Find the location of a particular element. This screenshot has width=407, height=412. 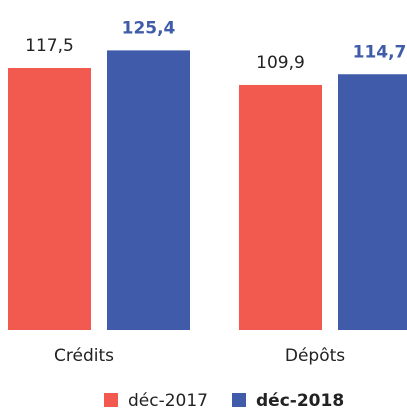

value-label: 114,7 is located at coordinates (380, 52).